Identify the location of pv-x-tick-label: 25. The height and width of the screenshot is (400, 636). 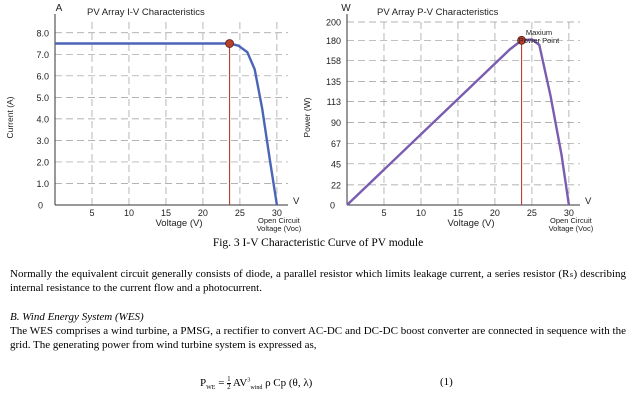
(532, 213).